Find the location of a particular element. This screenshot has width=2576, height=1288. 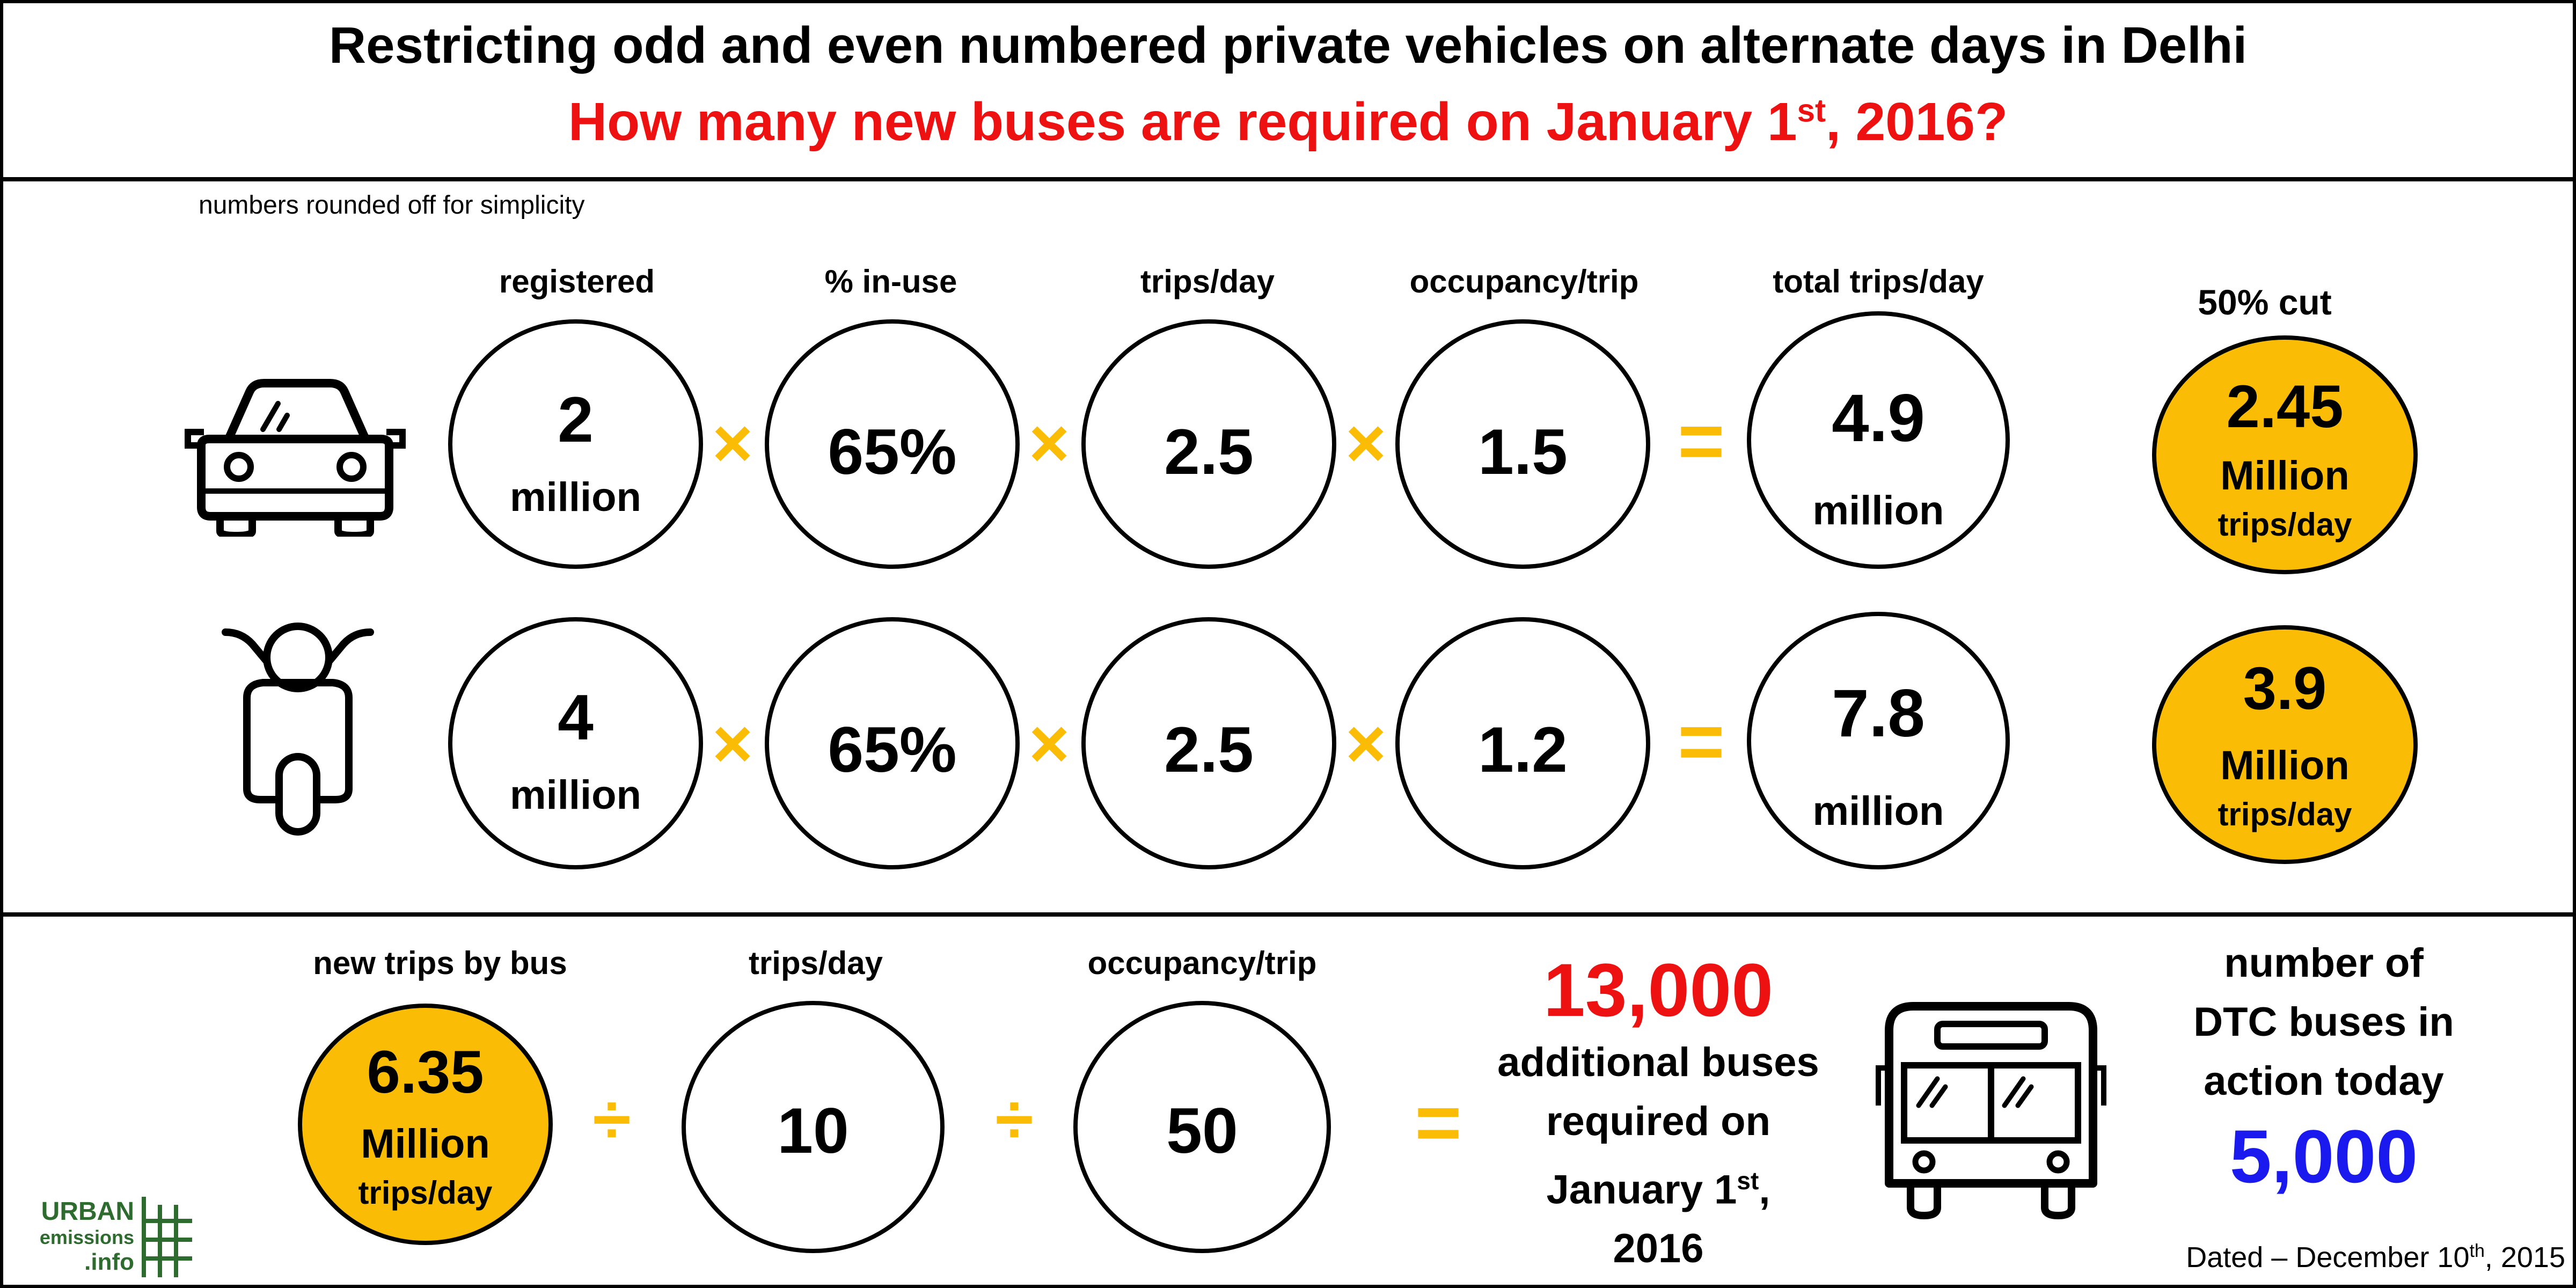

car-in-use-circle: 65% is located at coordinates (892, 444).